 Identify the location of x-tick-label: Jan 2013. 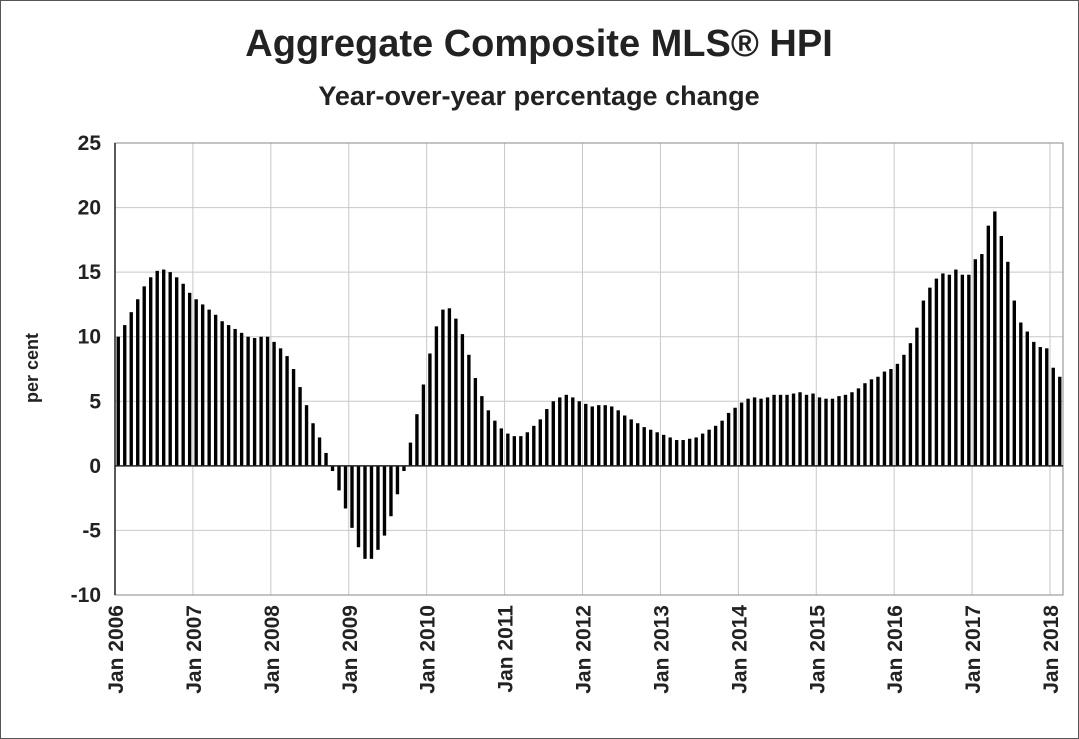
(661, 649).